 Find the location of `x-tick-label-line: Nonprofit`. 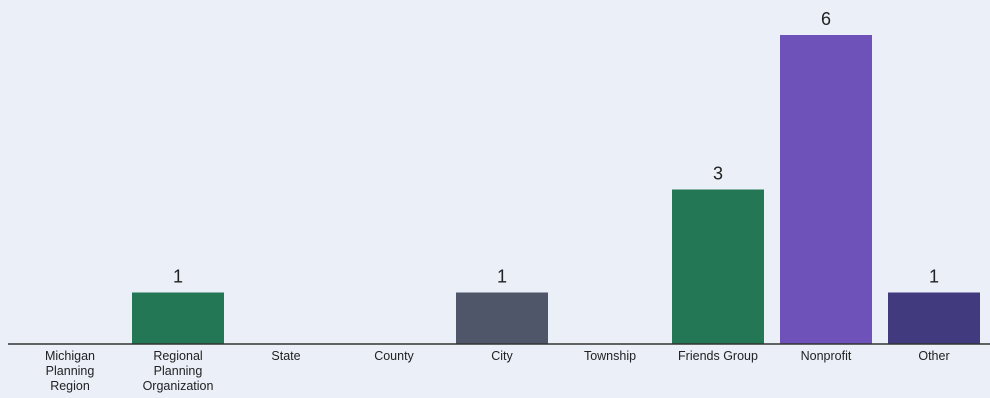

x-tick-label-line: Nonprofit is located at coordinates (826, 356).